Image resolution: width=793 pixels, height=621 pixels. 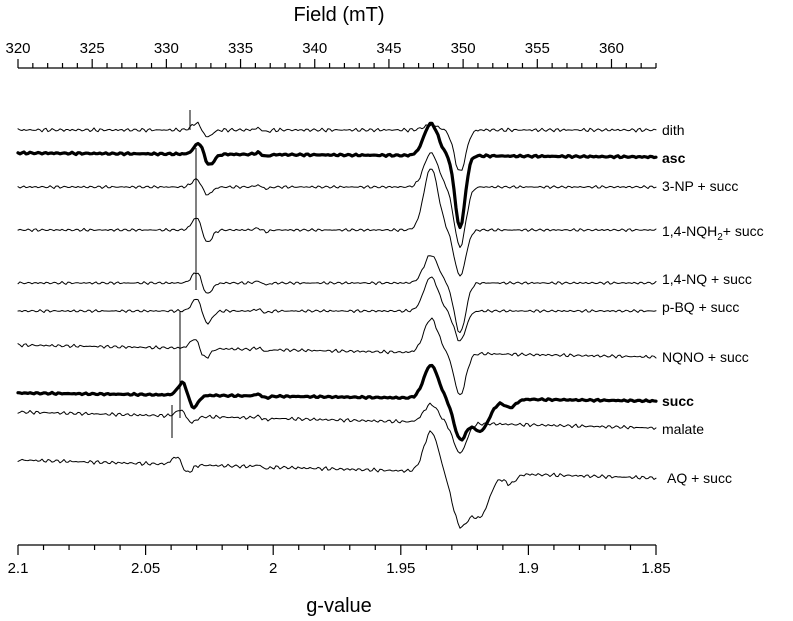 I want to click on label-14nq-succ: 1,4-NQ + succ, so click(x=707, y=279).